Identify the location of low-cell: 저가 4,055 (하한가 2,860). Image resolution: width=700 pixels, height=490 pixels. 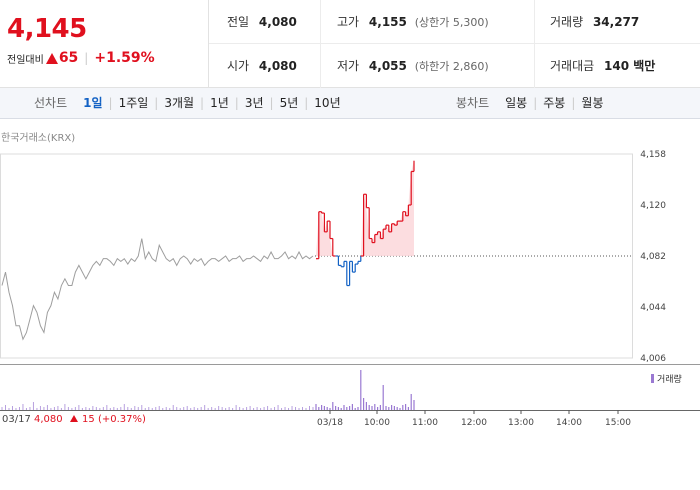
(428, 66).